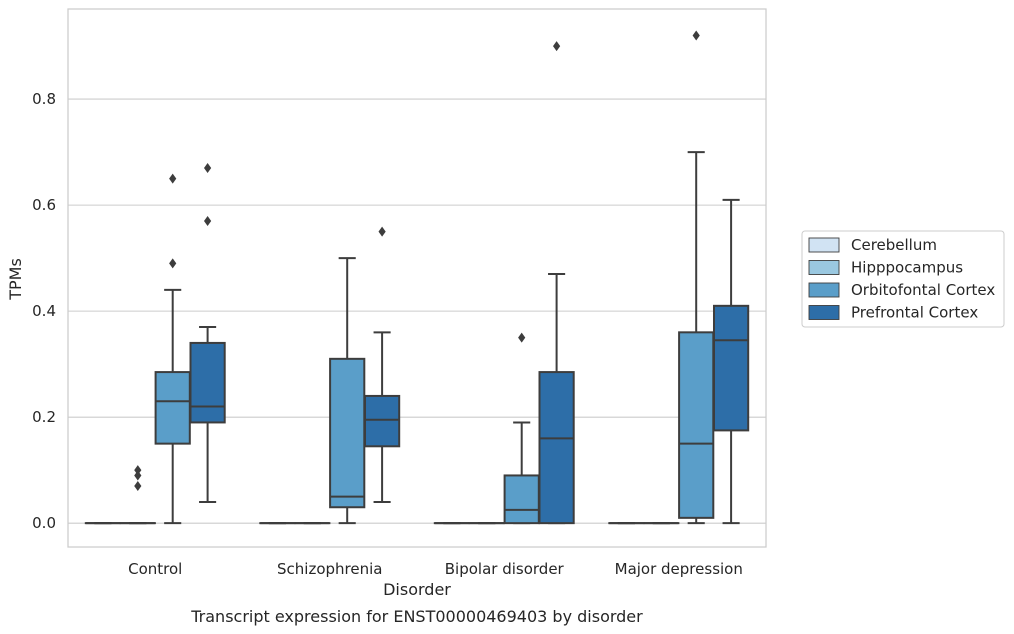  Describe the element at coordinates (894, 245) in the screenshot. I see `legend-label: Cerebellum` at that location.